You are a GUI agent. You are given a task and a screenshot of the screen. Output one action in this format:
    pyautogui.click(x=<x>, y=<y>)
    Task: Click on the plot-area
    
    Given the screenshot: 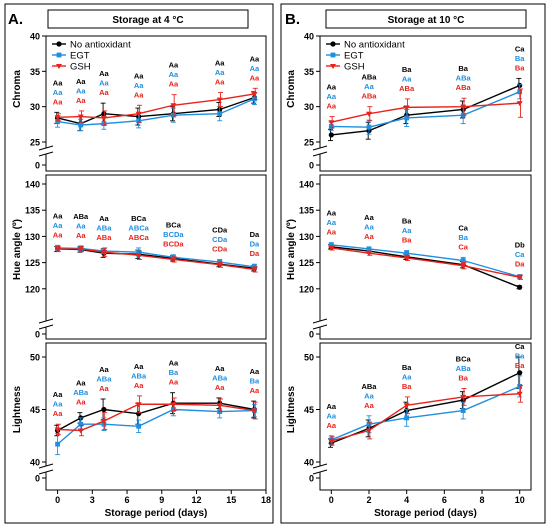 What is the action you would take?
    pyautogui.click(x=156, y=257)
    